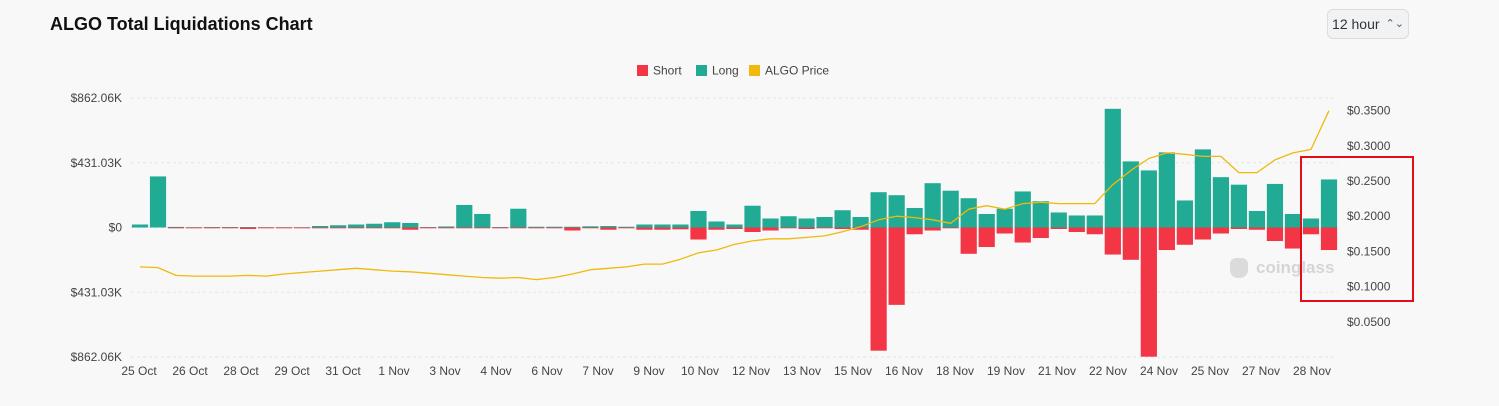 The height and width of the screenshot is (406, 1499). Describe the element at coordinates (343, 371) in the screenshot. I see `x-axis-tick-label: 31 Oct` at that location.